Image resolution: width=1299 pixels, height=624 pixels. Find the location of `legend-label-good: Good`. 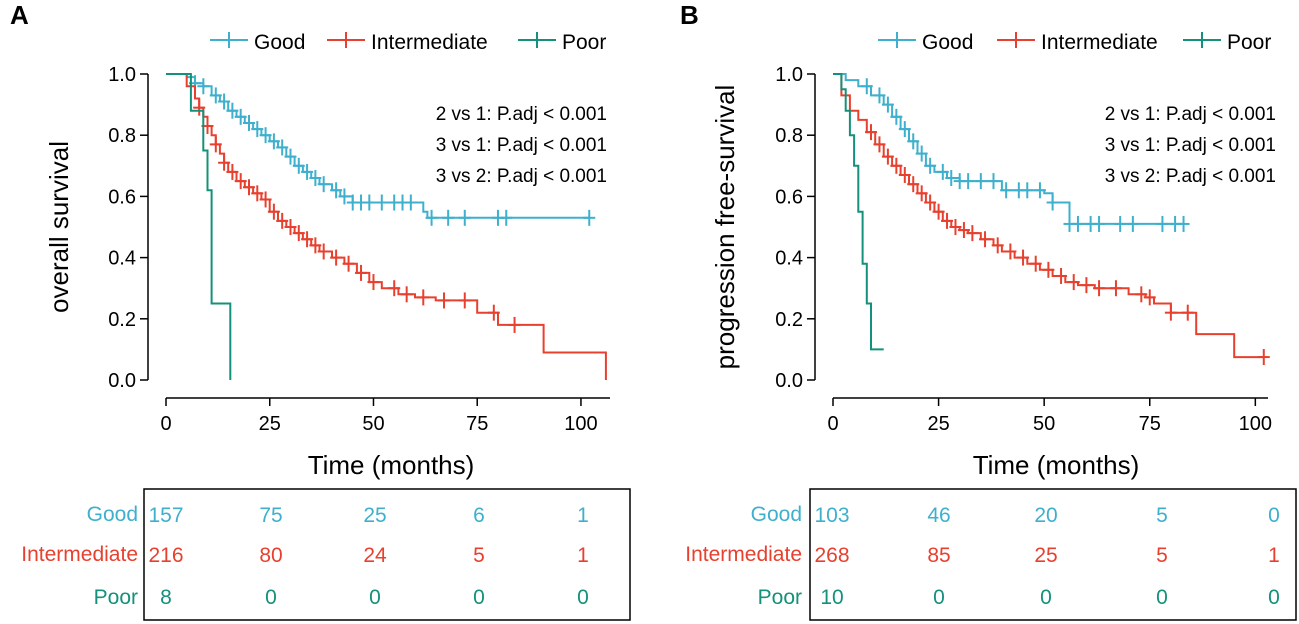

legend-label-good: Good is located at coordinates (279, 42).